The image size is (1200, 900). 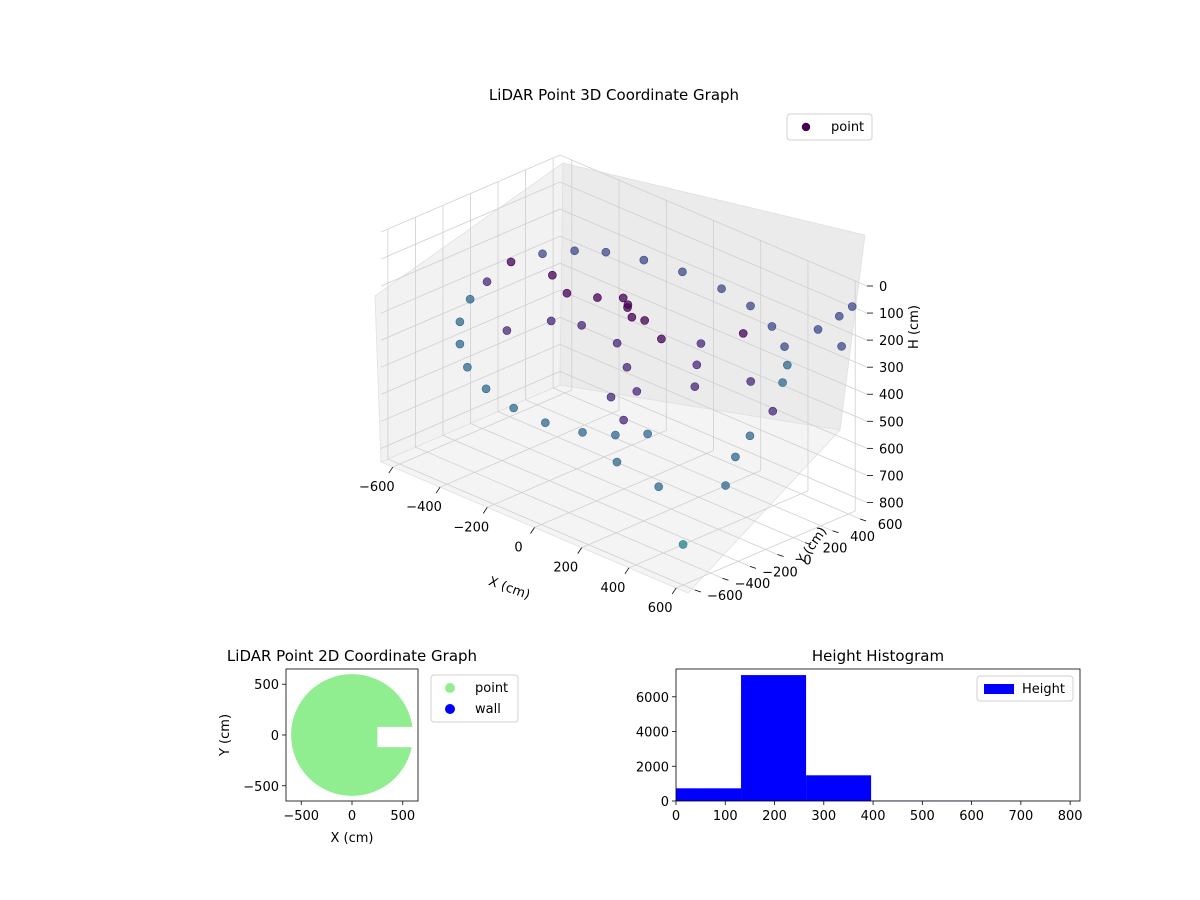 I want to click on y-tick-label-3d-4: 200, so click(x=835, y=549).